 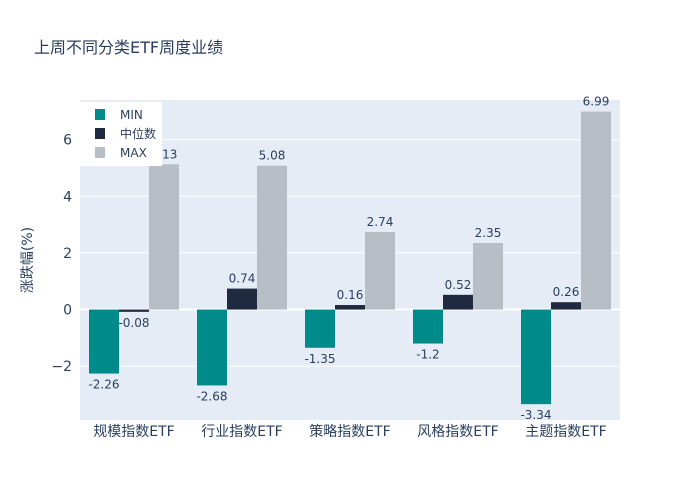 I want to click on x-tick-label: 行业指数ETF, so click(x=241, y=432).